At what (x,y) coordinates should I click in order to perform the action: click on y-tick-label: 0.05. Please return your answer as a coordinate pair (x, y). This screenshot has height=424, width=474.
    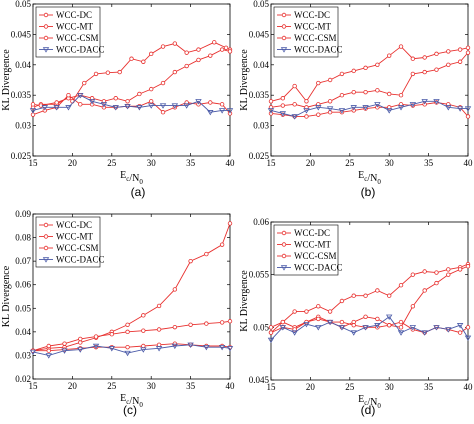
    Looking at the image, I should click on (23, 308).